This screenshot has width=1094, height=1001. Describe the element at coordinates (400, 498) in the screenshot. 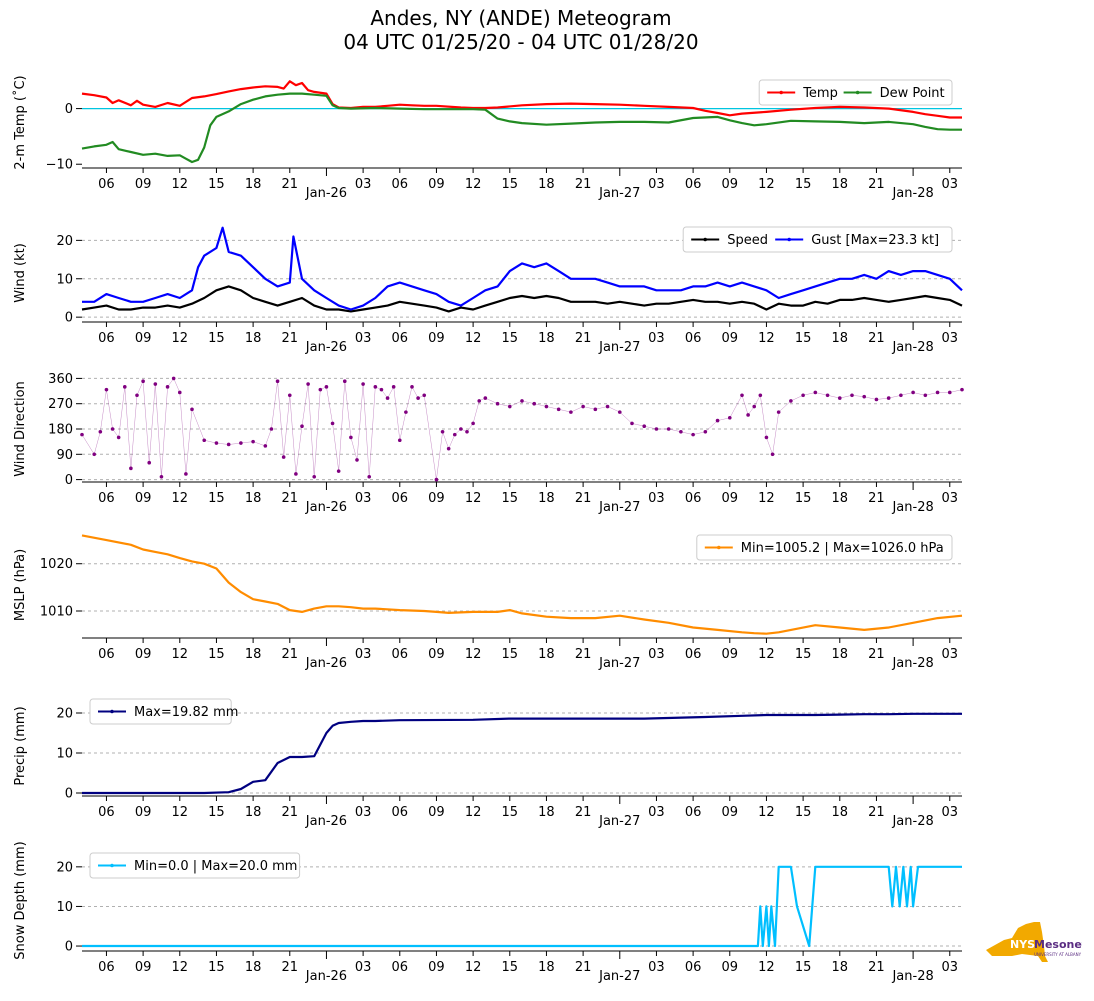

I see `x-tick-label: 06` at that location.